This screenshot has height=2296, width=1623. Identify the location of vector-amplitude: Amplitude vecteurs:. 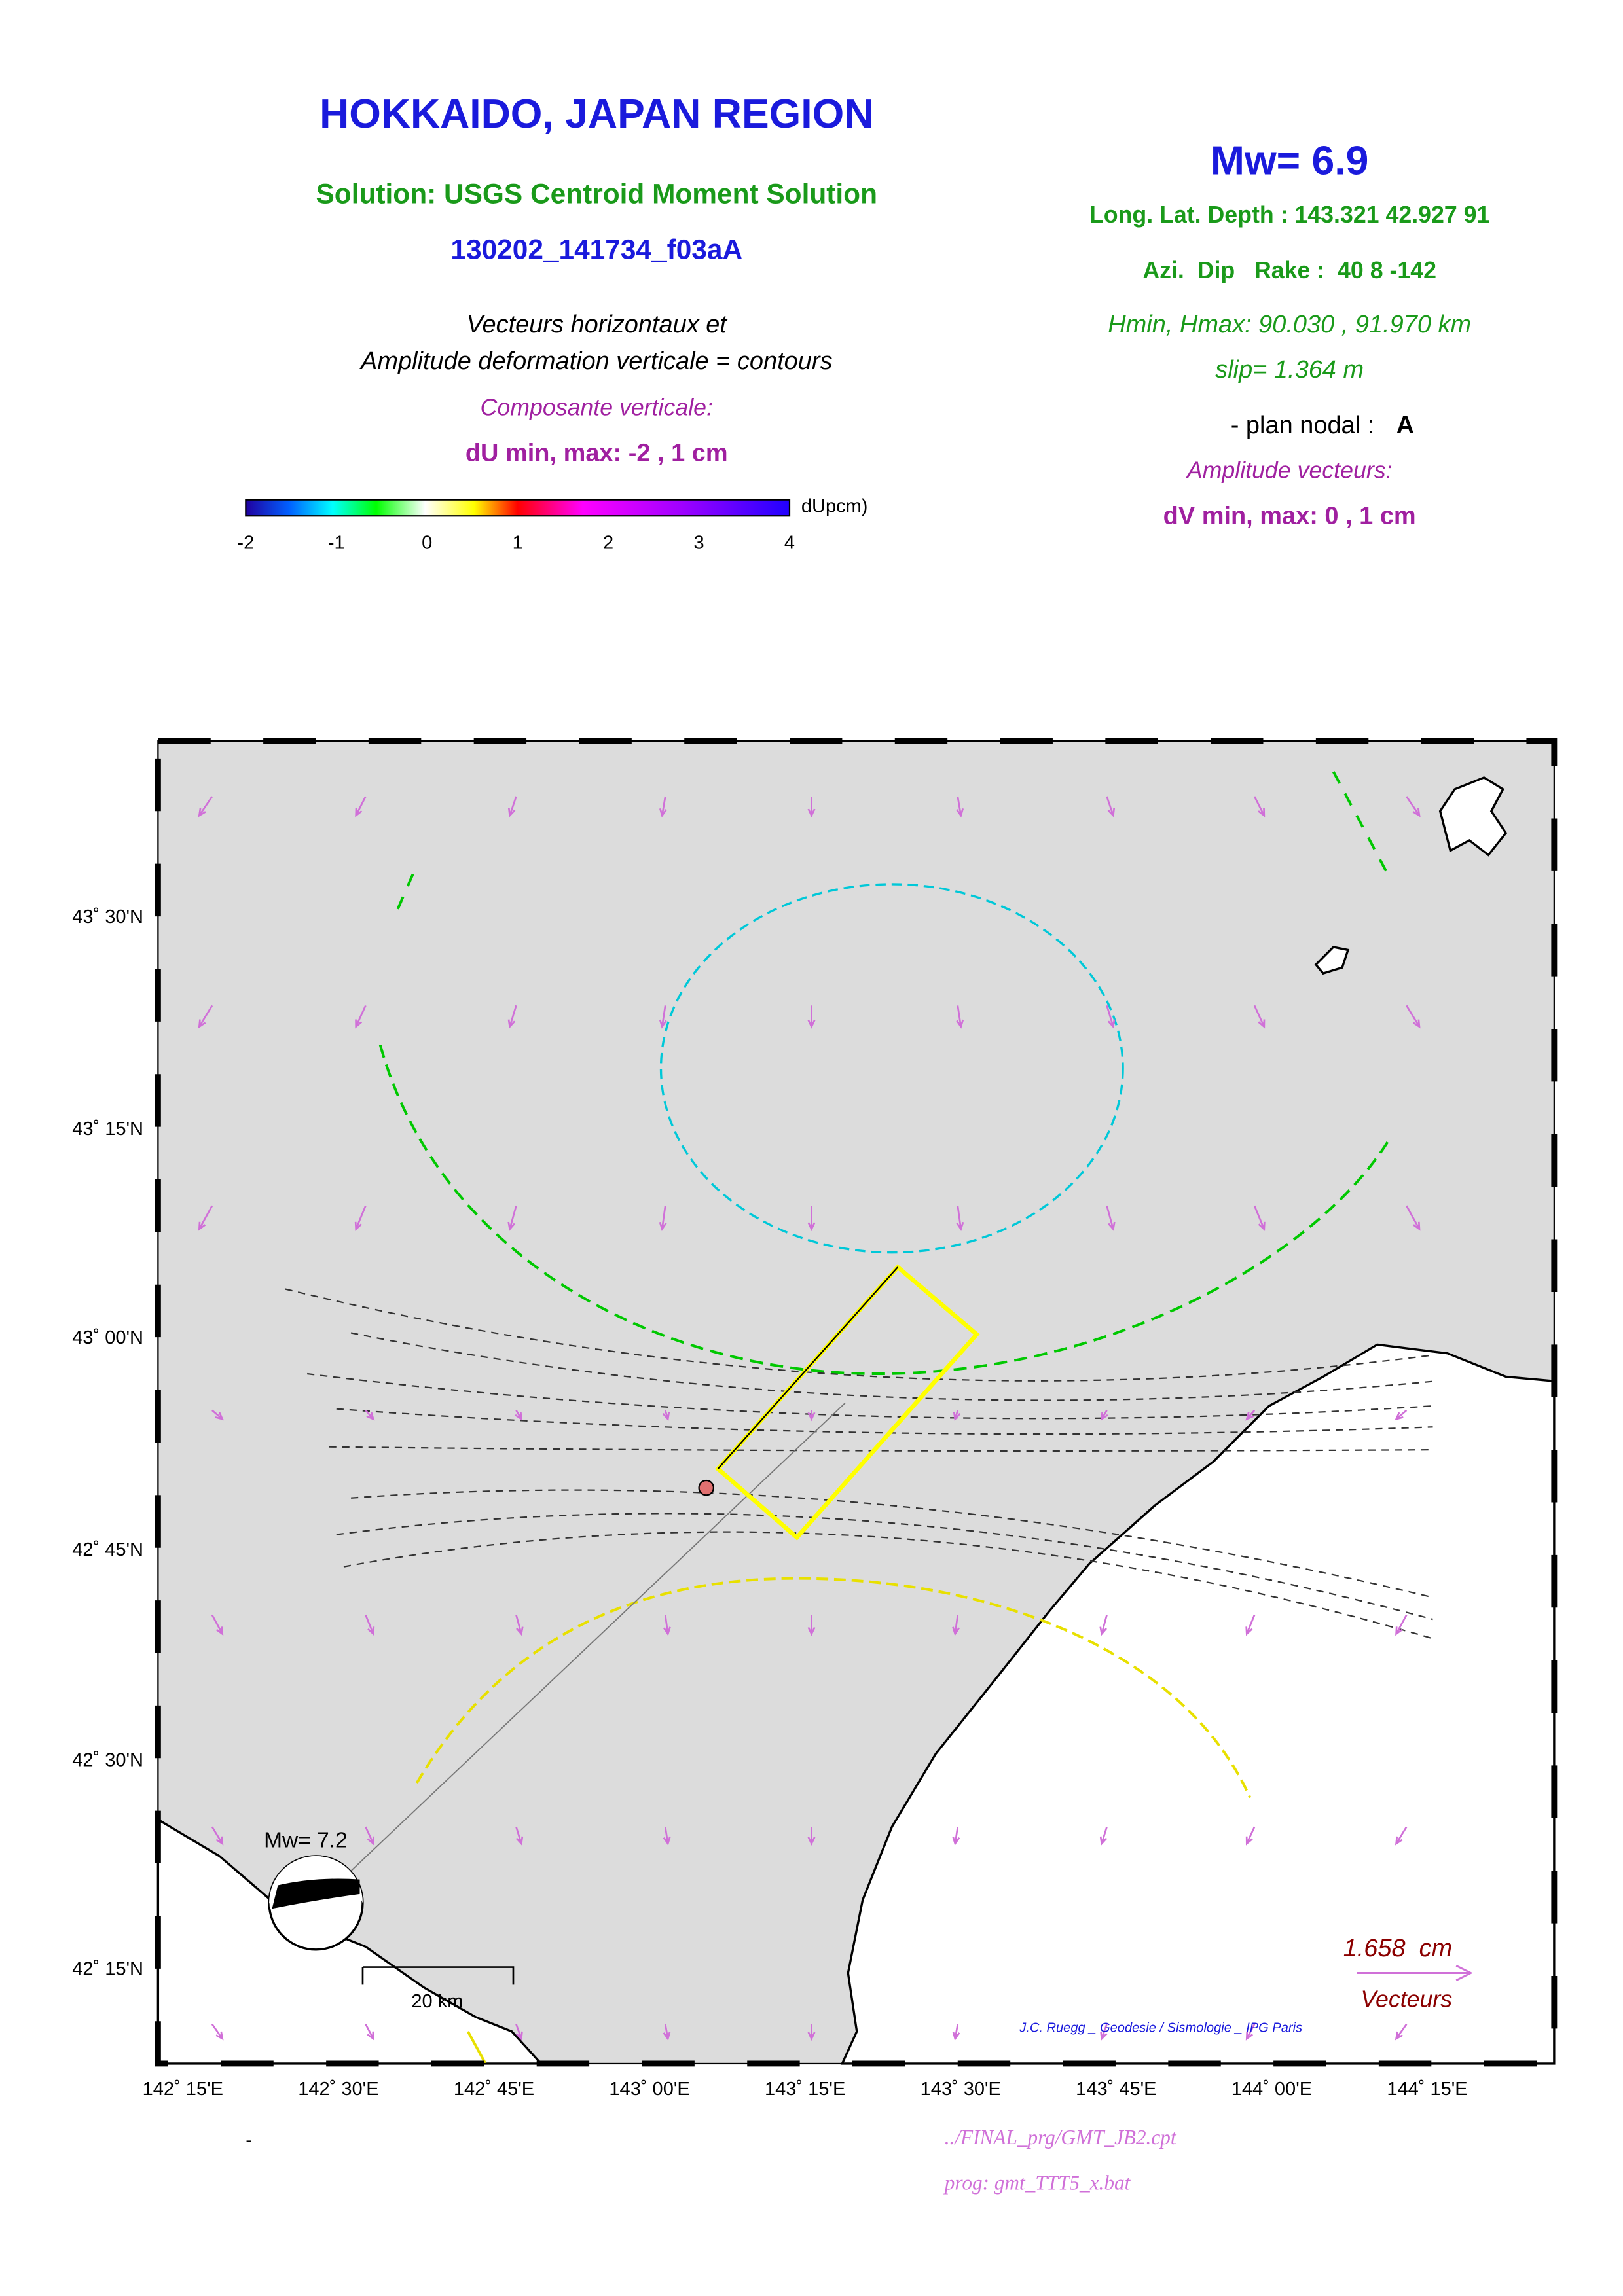
(1289, 470).